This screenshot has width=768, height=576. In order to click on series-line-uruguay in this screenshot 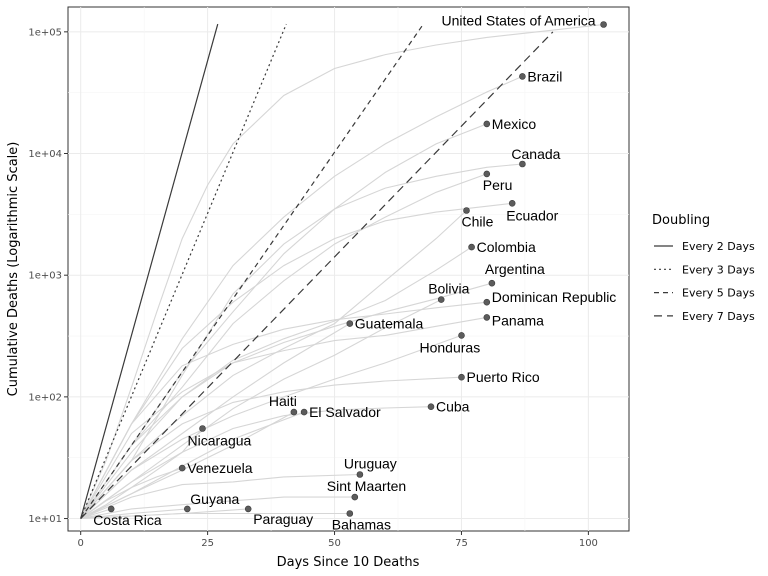, I will do `click(220, 496)`.